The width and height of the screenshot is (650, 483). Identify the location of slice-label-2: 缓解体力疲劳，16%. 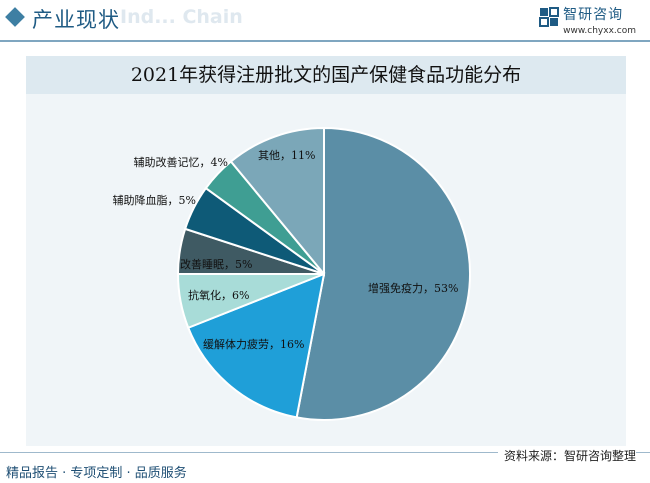
(253, 344).